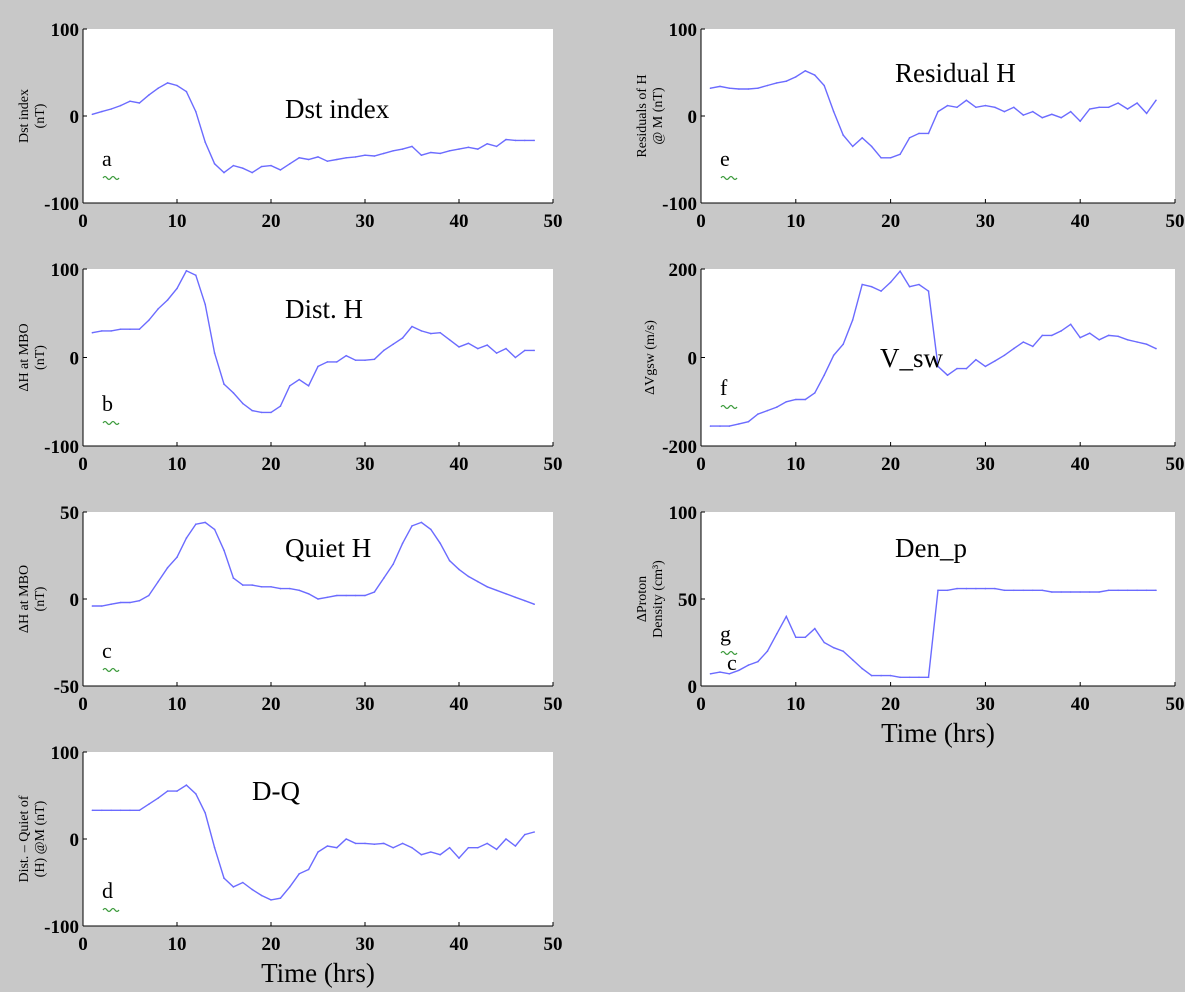  I want to click on panel-letter: g, so click(725, 633).